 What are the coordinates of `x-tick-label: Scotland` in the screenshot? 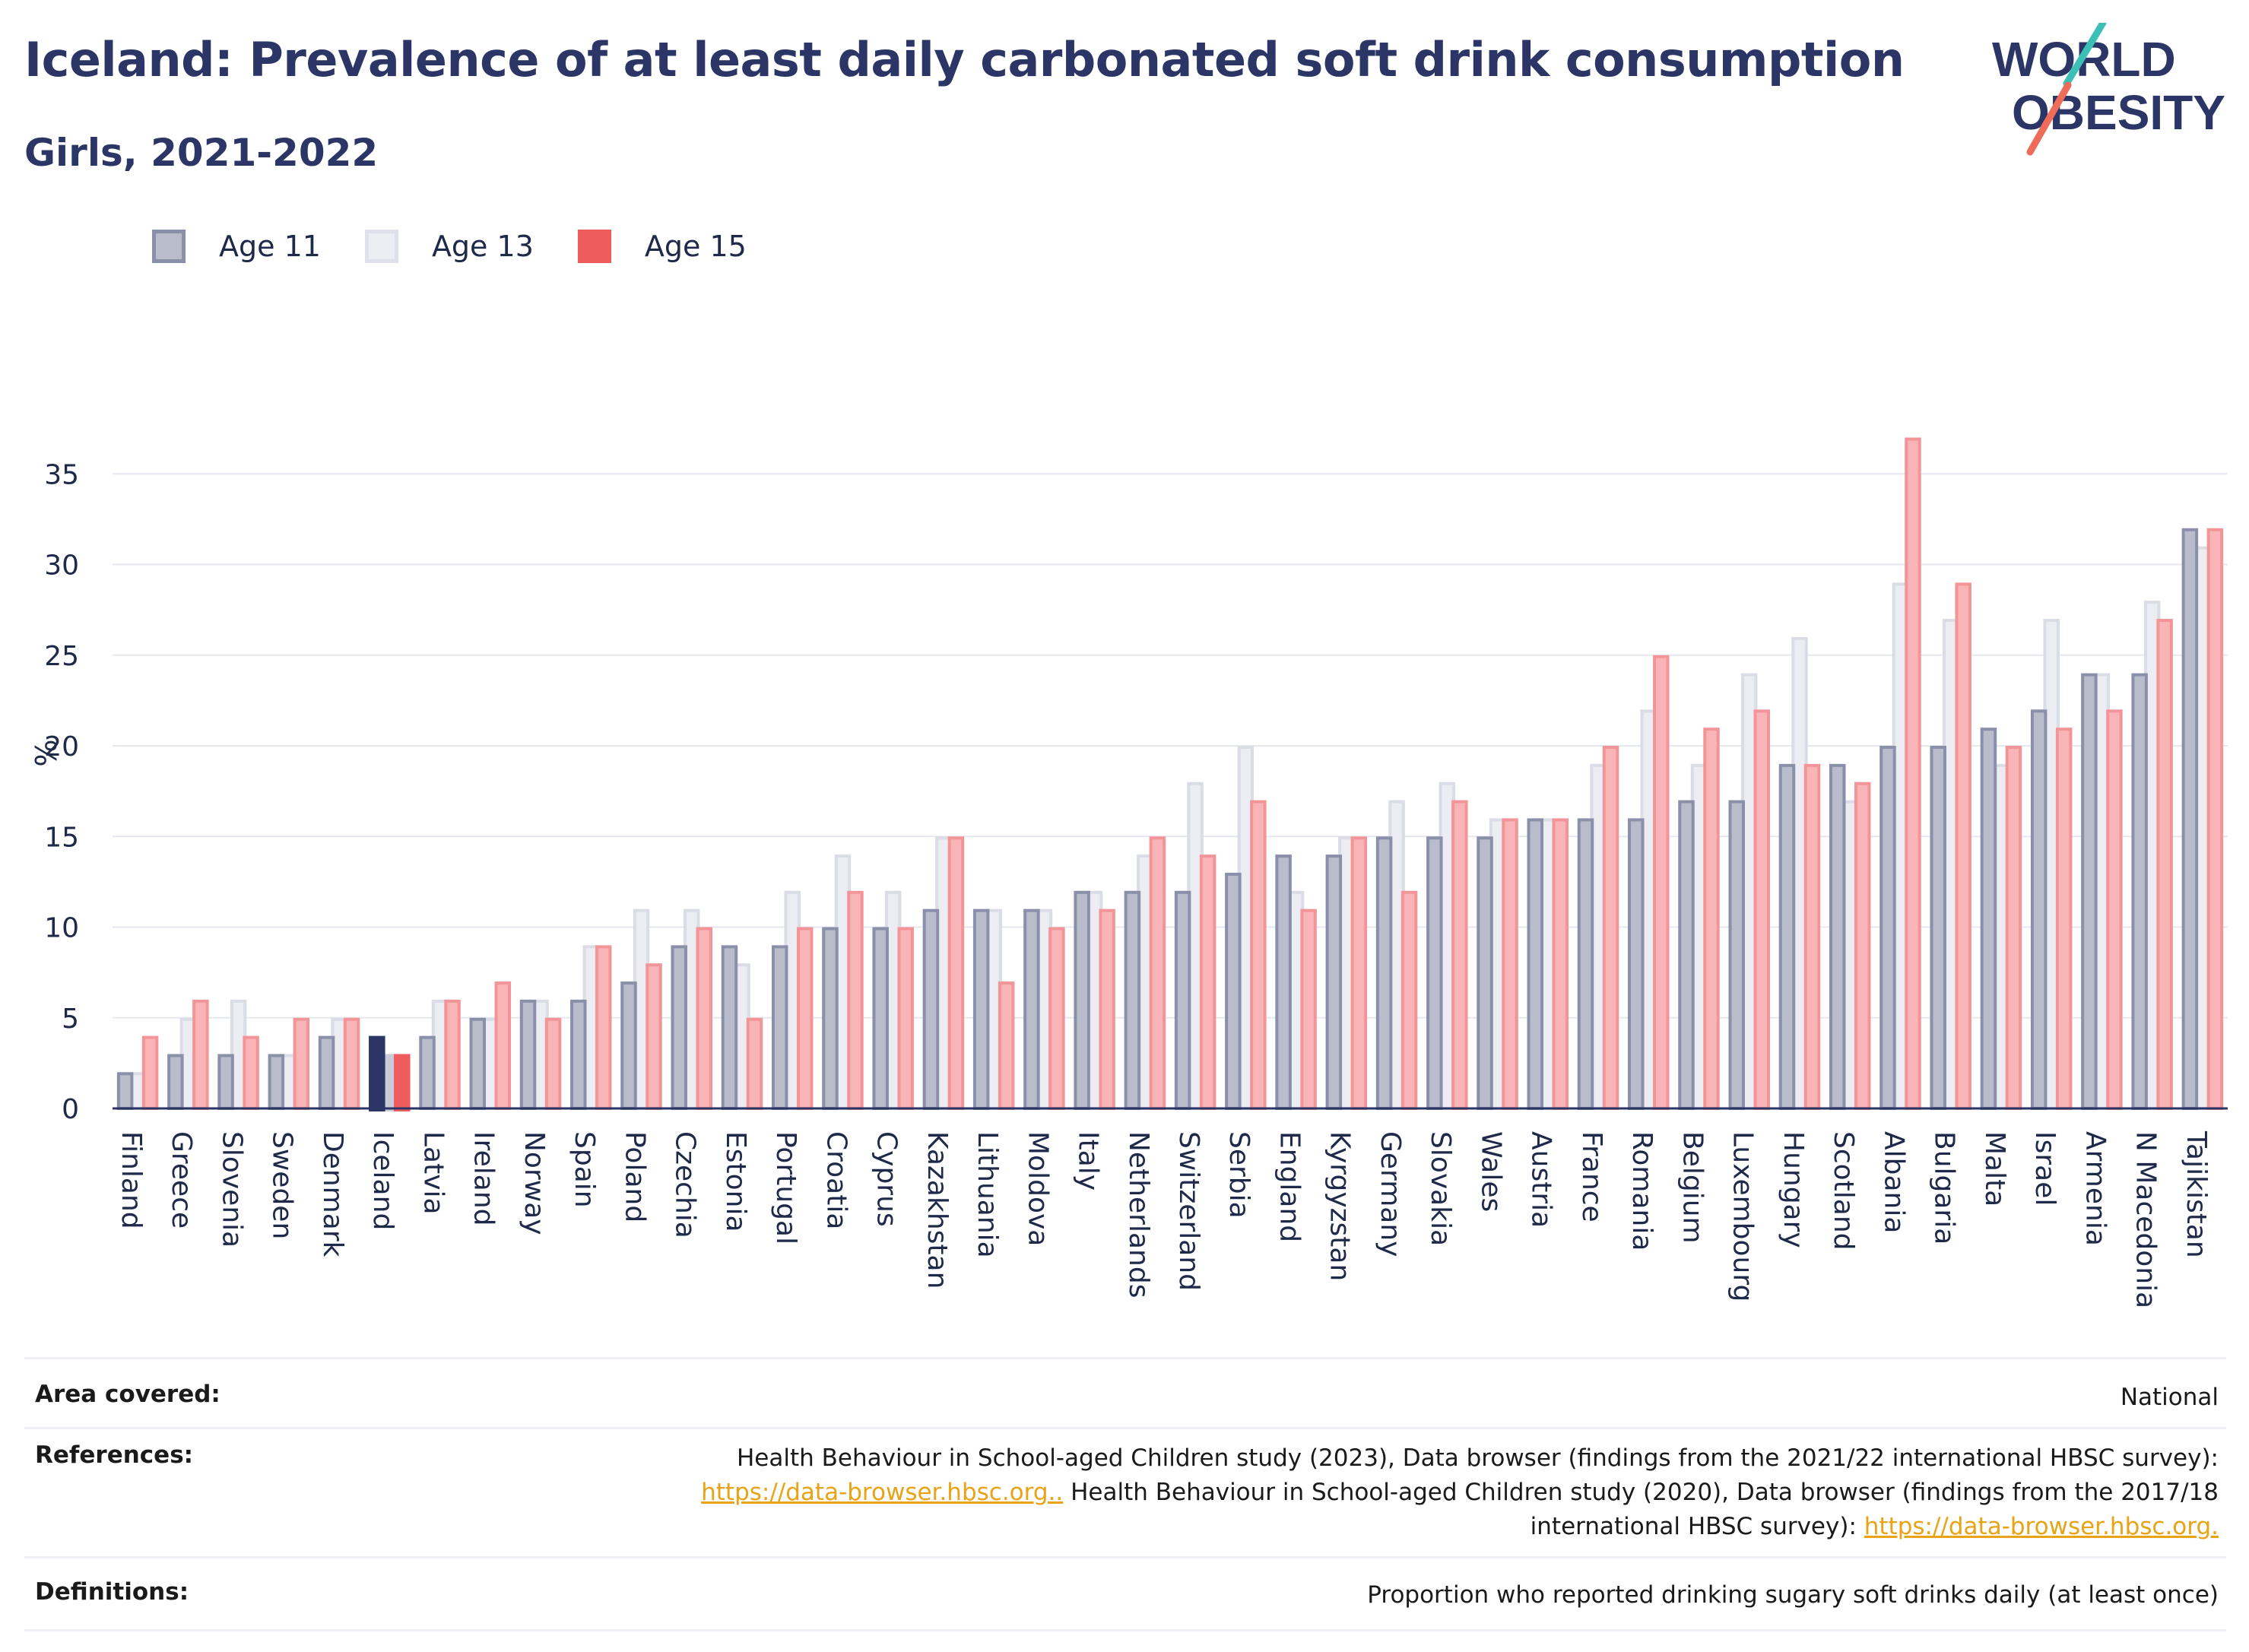 It's located at (1843, 1191).